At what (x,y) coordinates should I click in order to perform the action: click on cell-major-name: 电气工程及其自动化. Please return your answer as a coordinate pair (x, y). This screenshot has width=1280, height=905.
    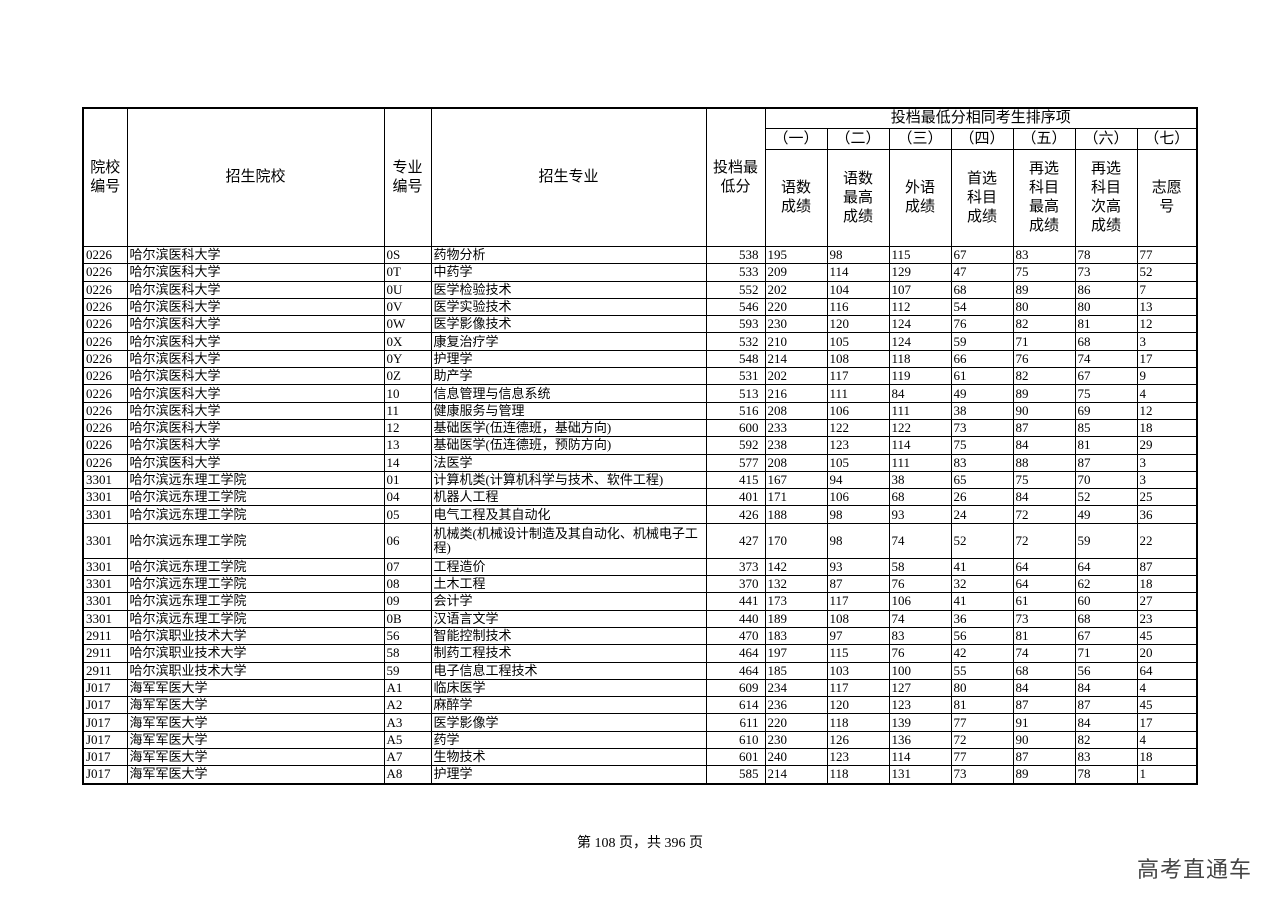
    Looking at the image, I should click on (568, 514).